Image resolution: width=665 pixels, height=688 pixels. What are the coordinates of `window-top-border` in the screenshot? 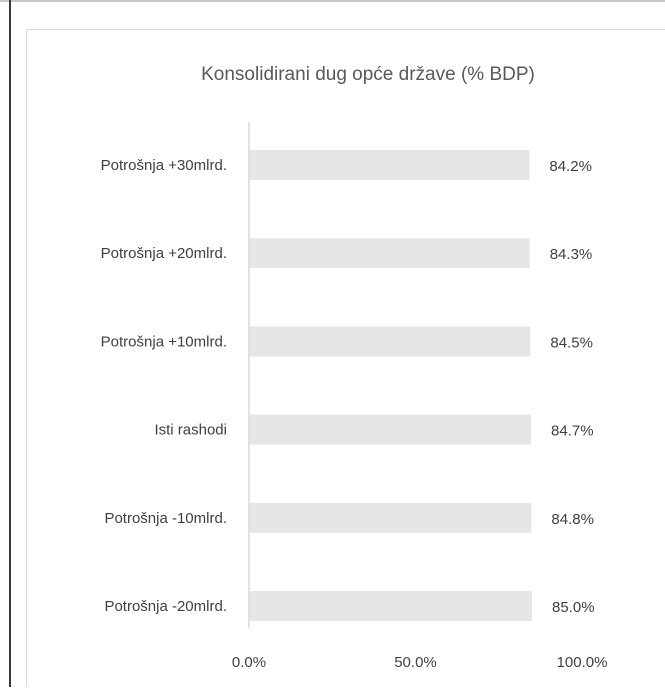 It's located at (332, 1).